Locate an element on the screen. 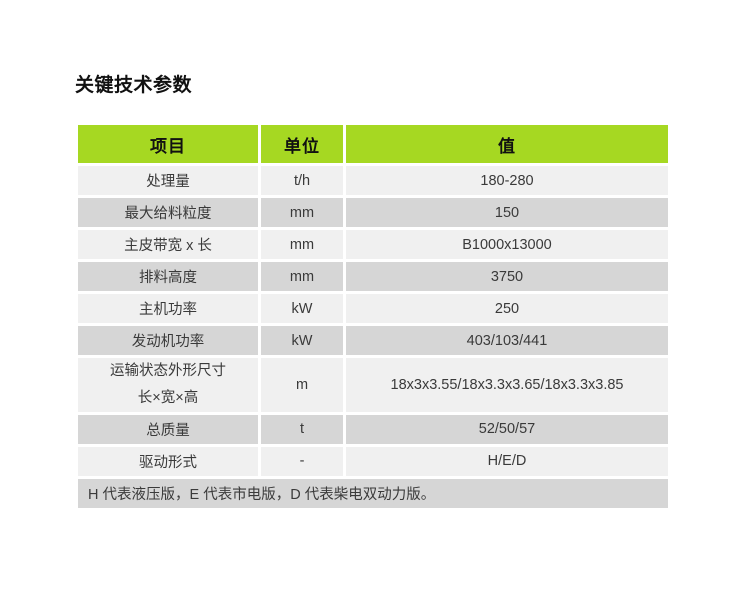 Image resolution: width=750 pixels, height=600 pixels. param-value: B1000x13000 is located at coordinates (507, 244).